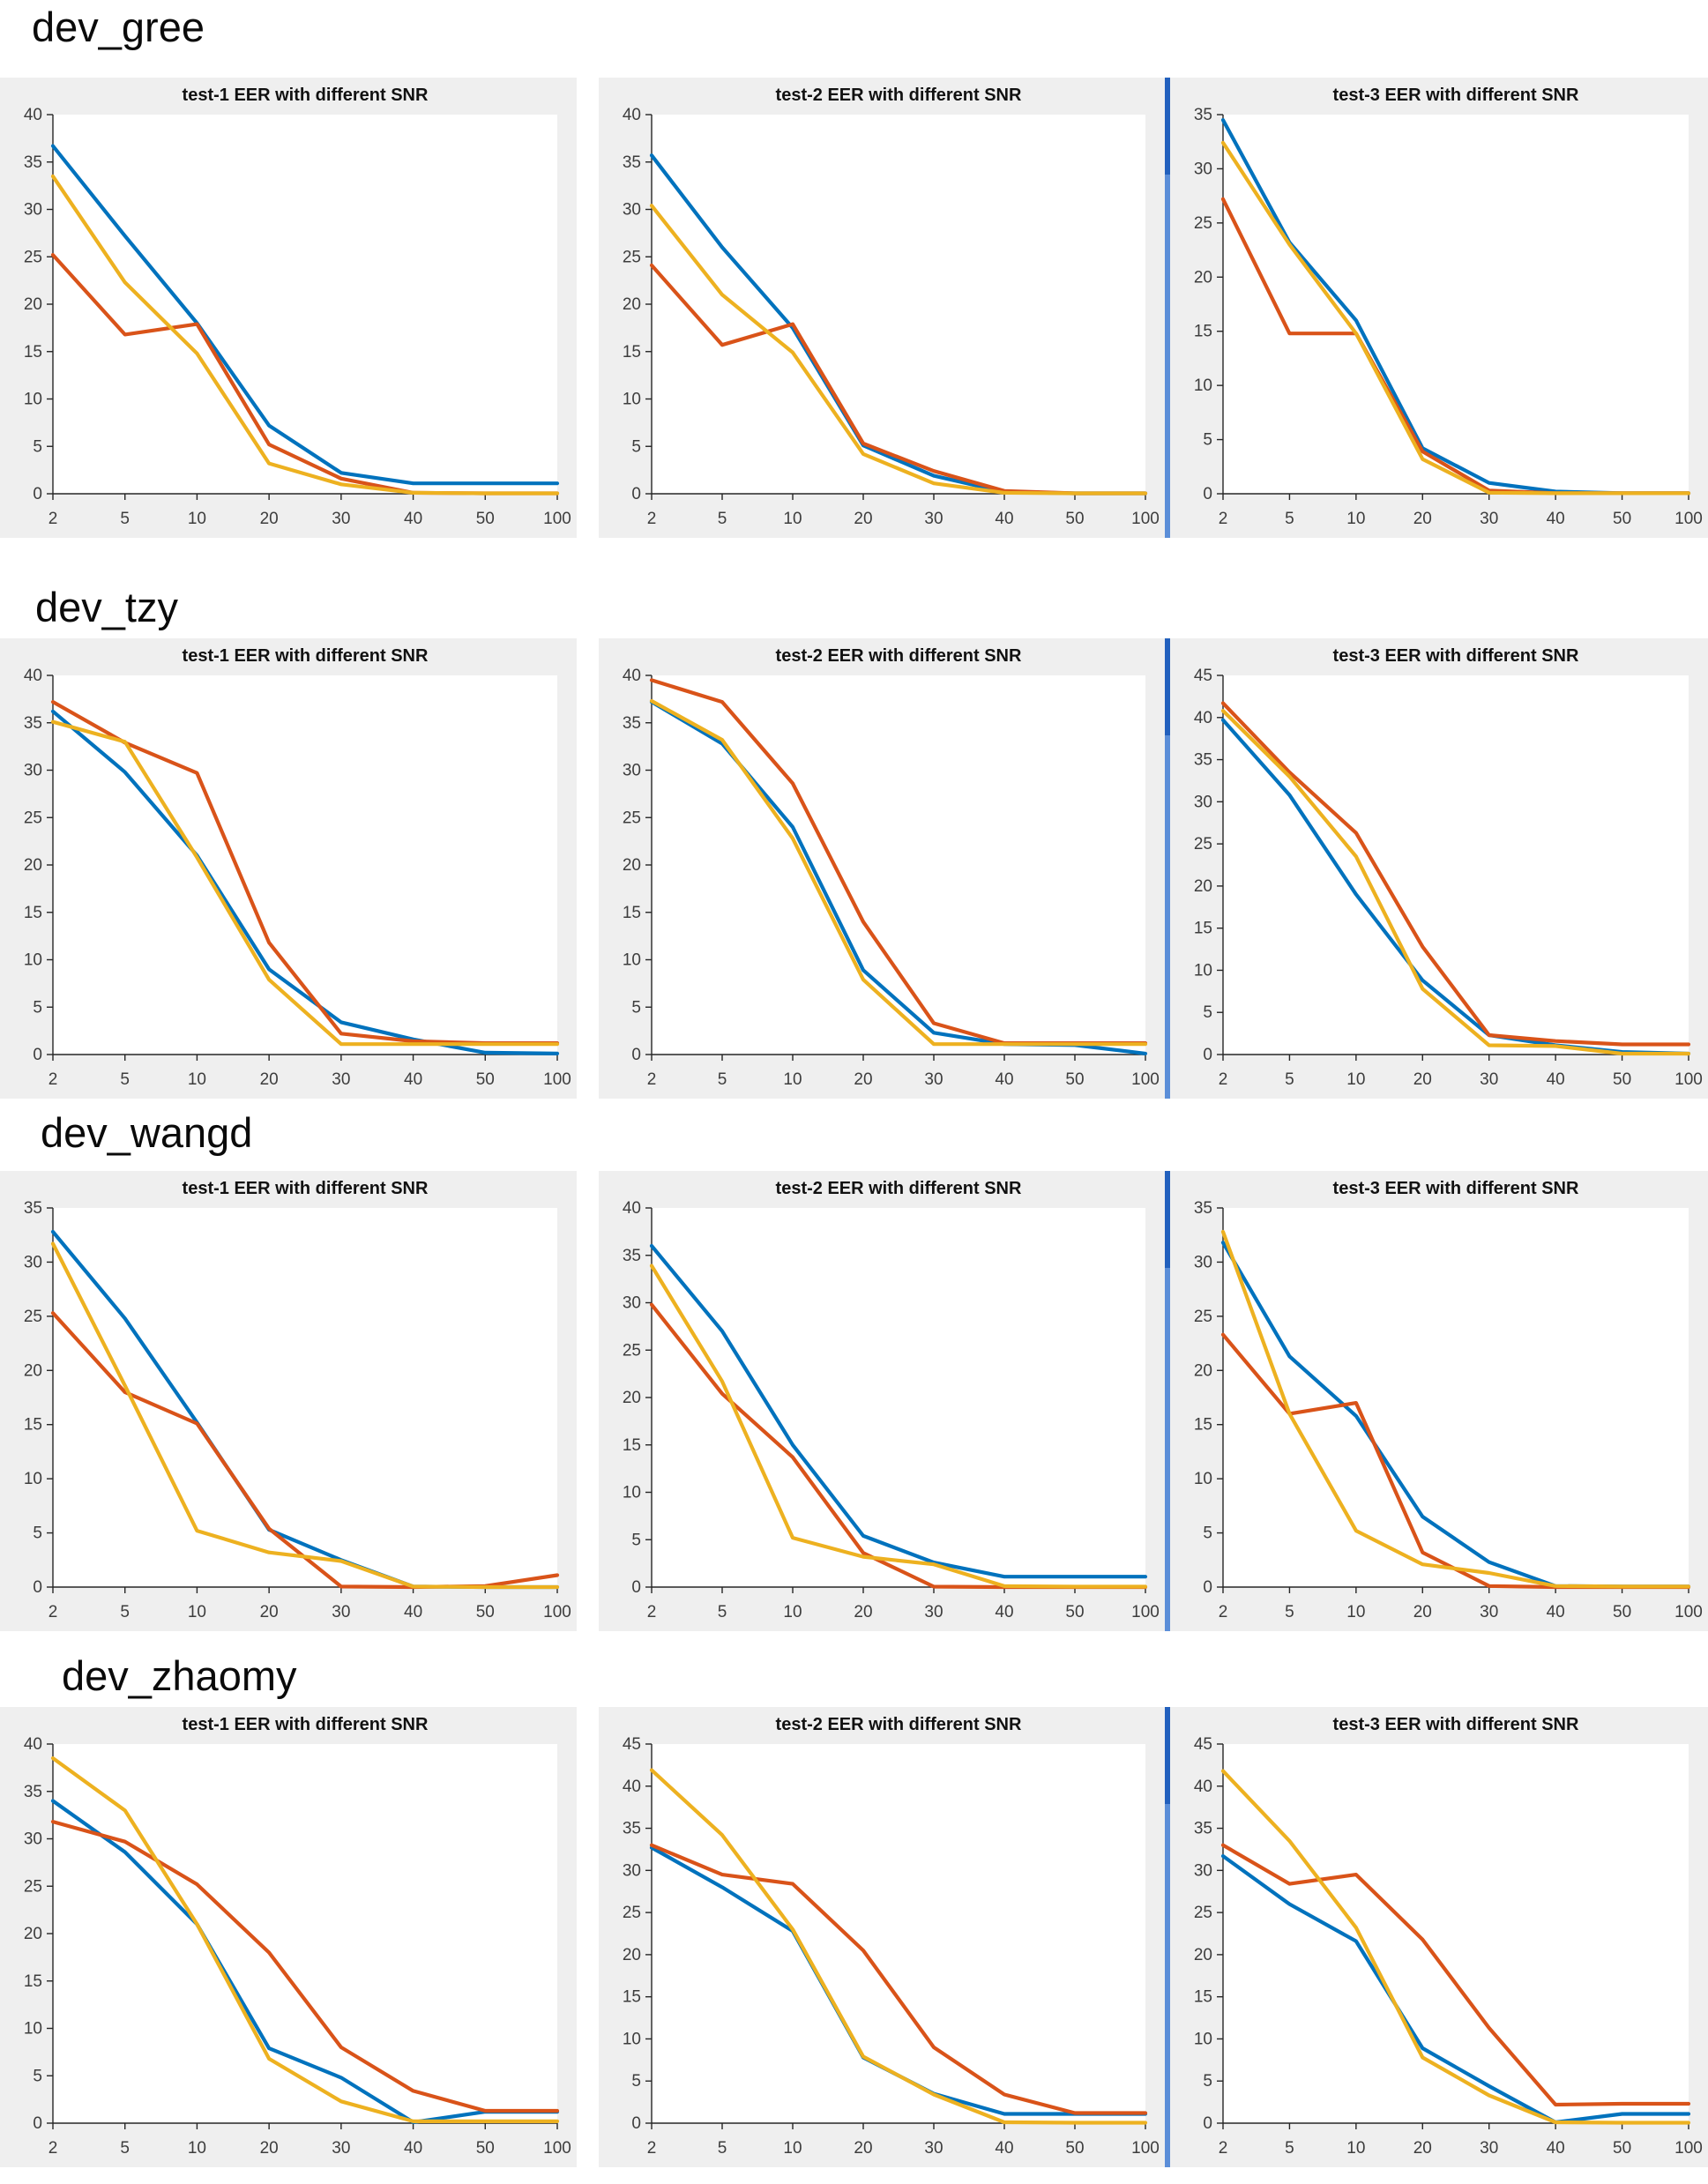 Image resolution: width=1708 pixels, height=2184 pixels. I want to click on series-line-red, so click(1455, 874).